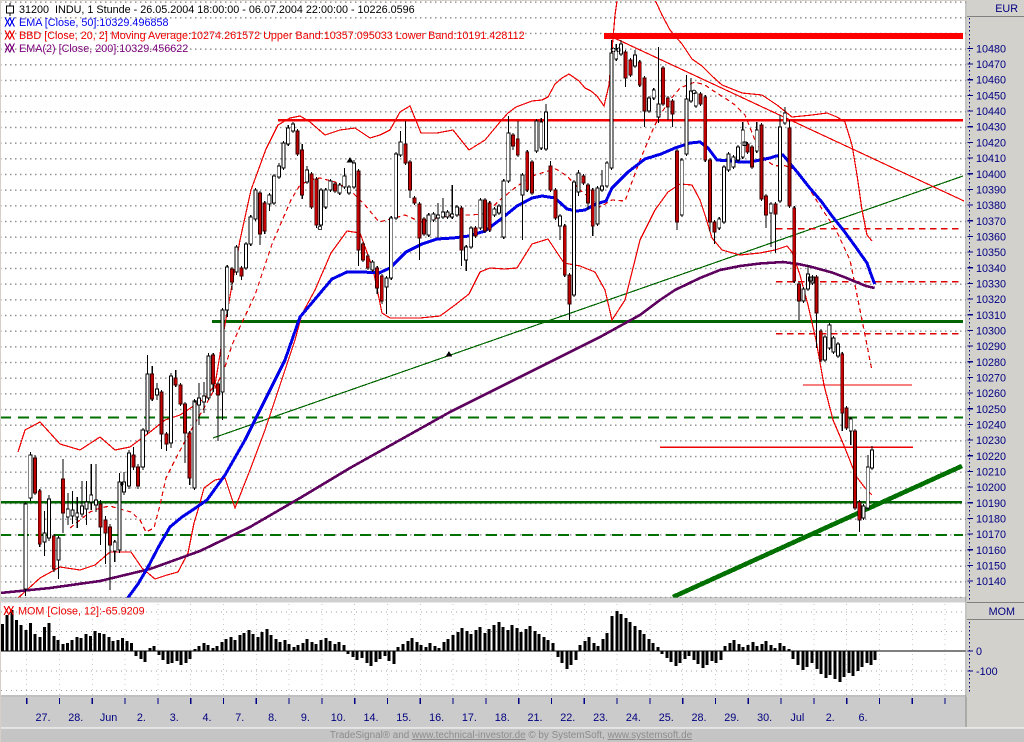 The height and width of the screenshot is (742, 1024). I want to click on svg-text: Jul, so click(797, 718).